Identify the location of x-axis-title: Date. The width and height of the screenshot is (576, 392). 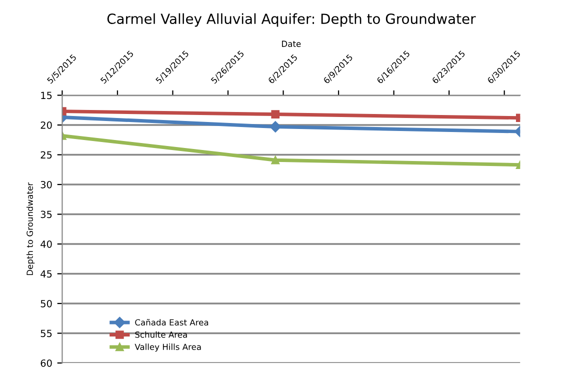
(291, 43).